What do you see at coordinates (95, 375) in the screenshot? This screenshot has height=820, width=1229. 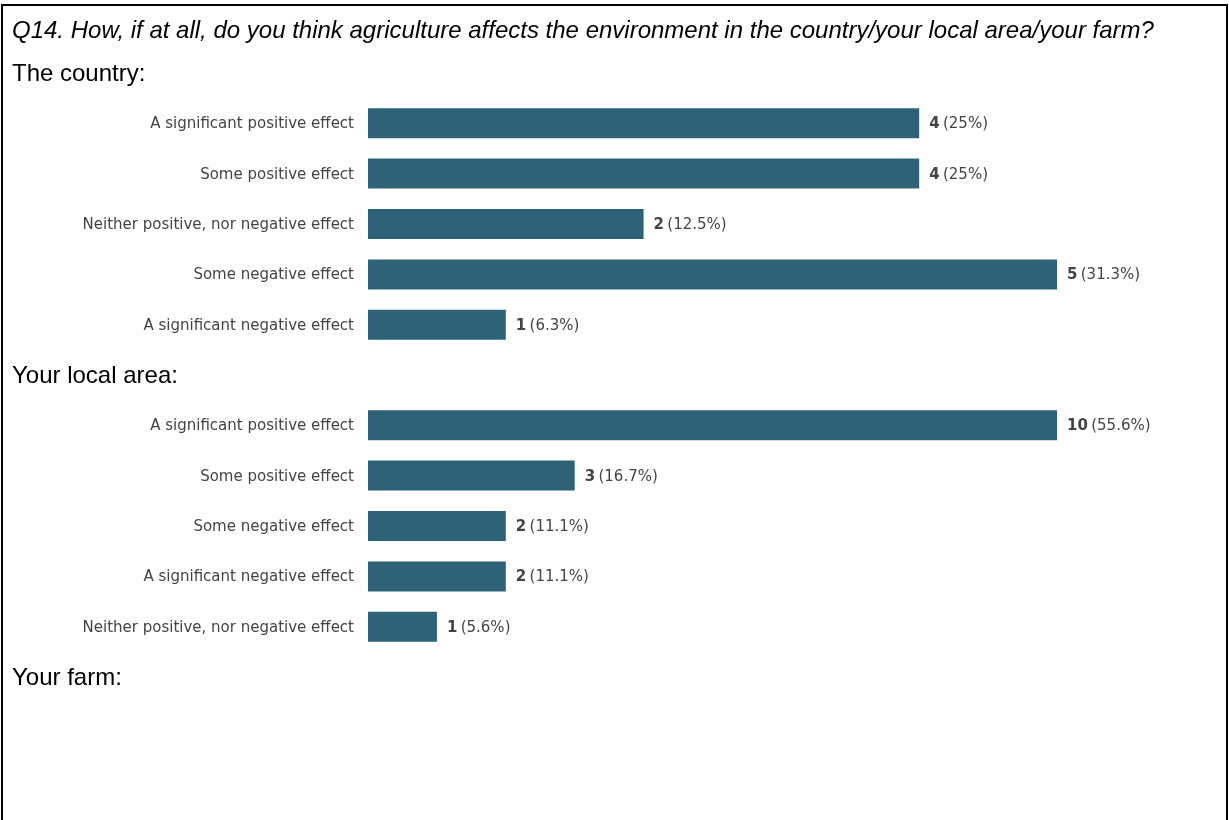 I see `text: Your local area:` at bounding box center [95, 375].